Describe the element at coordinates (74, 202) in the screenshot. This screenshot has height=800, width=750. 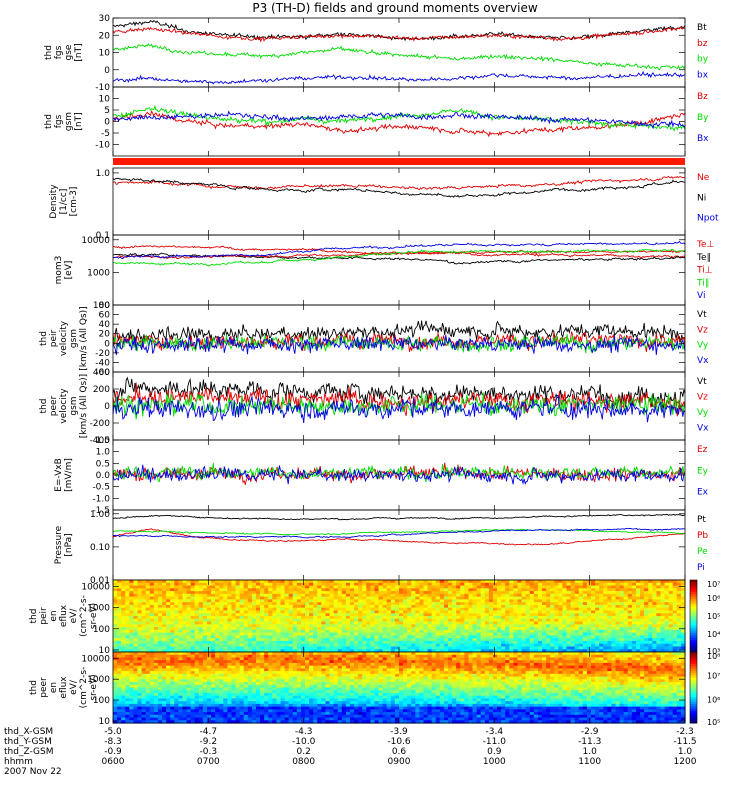
I see `panel-density-ylabel-line: [cm-3]` at that location.